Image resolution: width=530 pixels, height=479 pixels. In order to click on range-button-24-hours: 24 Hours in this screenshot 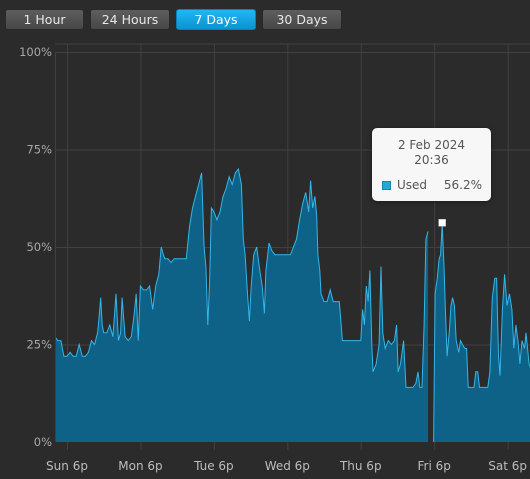, I will do `click(130, 19)`.